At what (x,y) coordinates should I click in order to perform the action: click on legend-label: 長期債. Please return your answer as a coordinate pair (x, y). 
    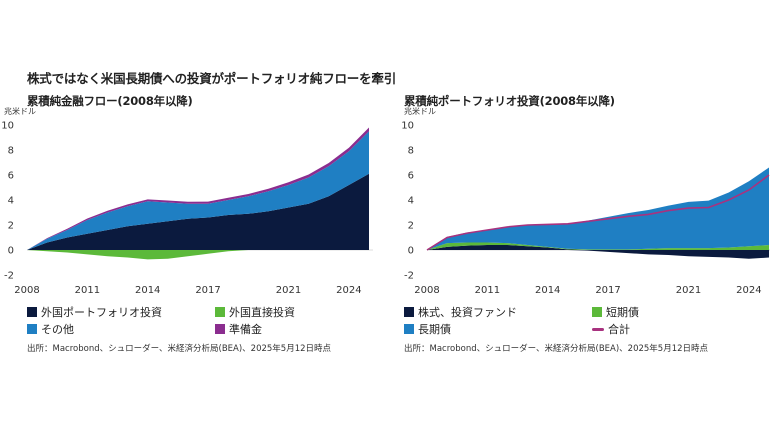
    Looking at the image, I should click on (434, 329).